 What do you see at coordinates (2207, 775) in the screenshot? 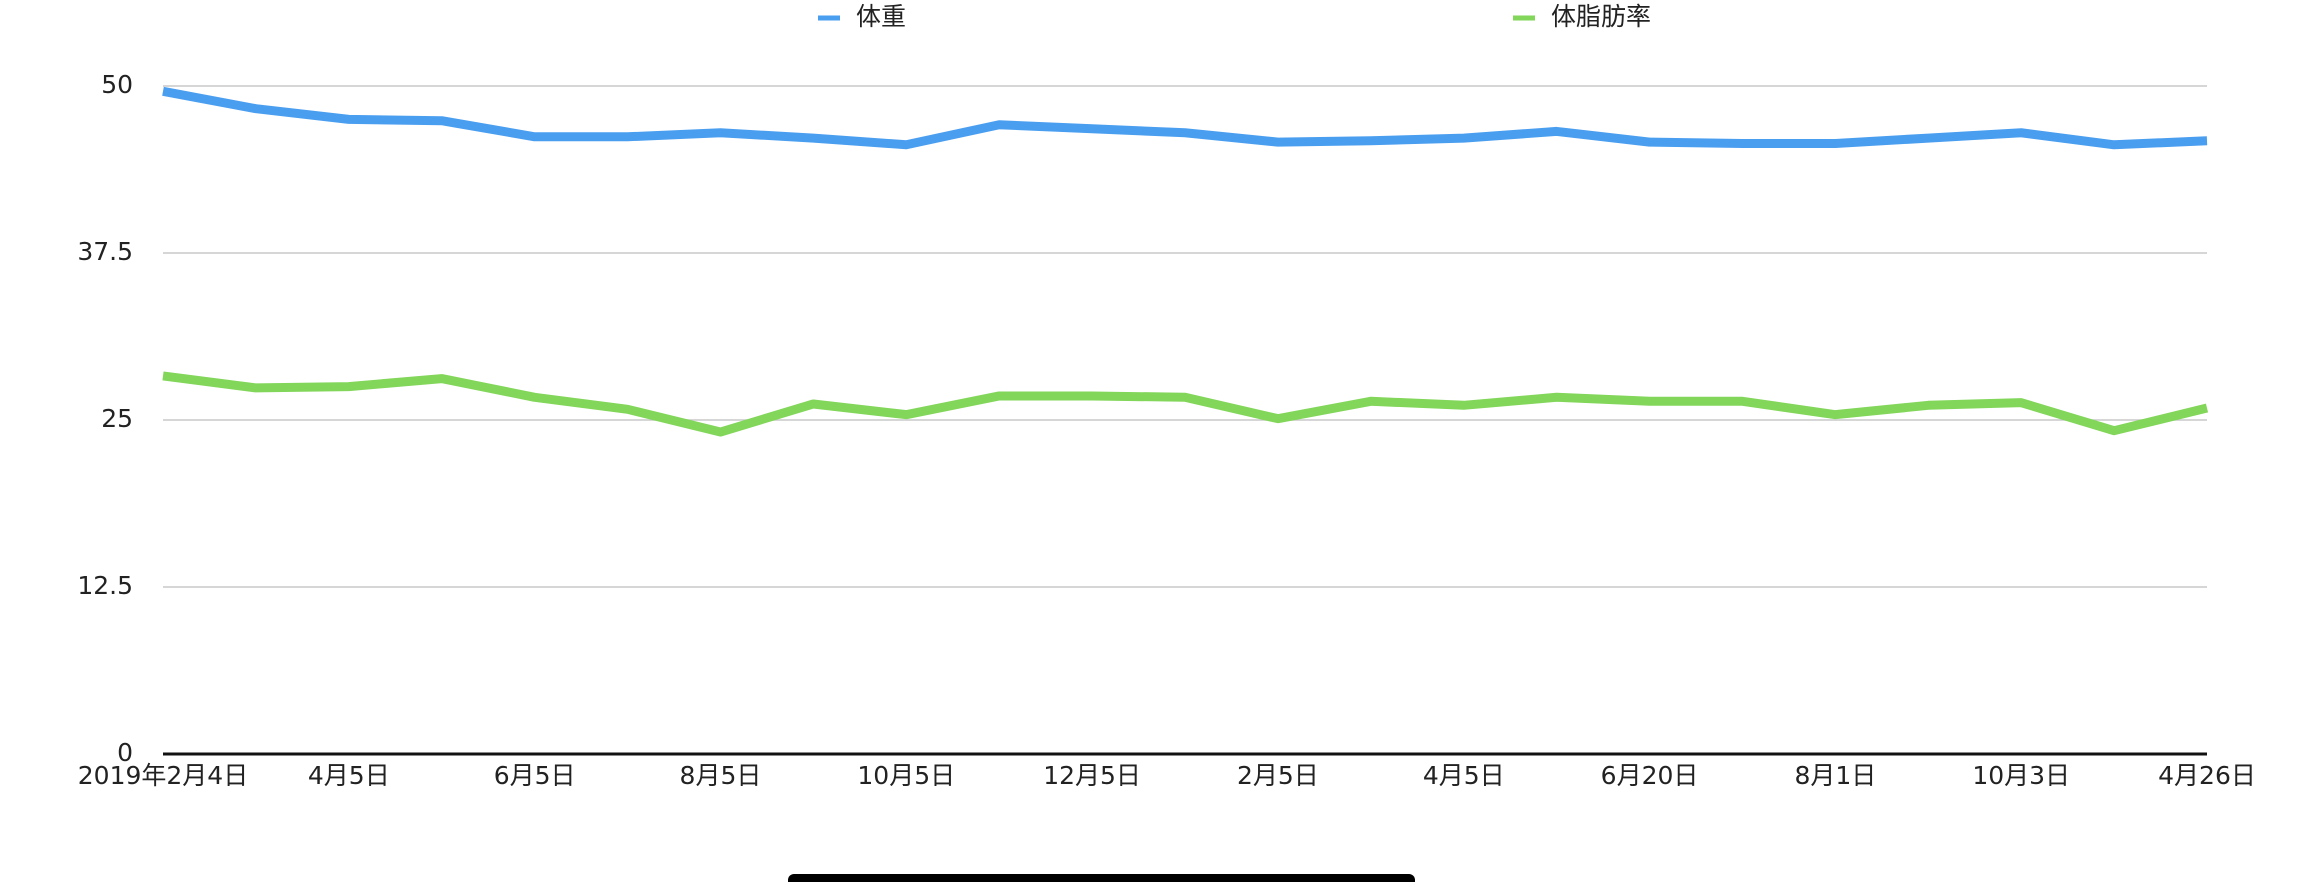
I see `x-tick-label: 4月26日` at bounding box center [2207, 775].